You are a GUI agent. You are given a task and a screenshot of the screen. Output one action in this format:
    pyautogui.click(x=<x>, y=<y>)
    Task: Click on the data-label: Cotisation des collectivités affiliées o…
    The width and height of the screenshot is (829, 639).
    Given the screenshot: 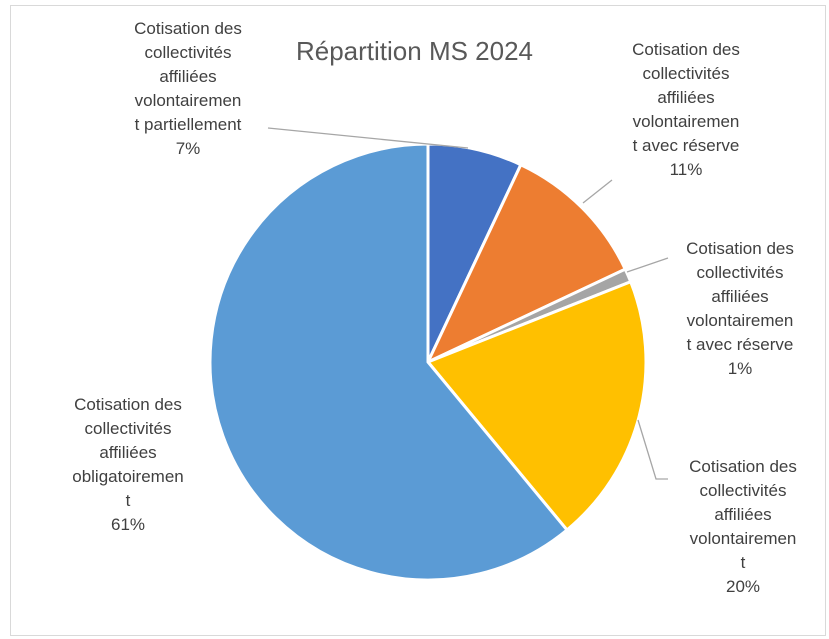 What is the action you would take?
    pyautogui.click(x=128, y=465)
    